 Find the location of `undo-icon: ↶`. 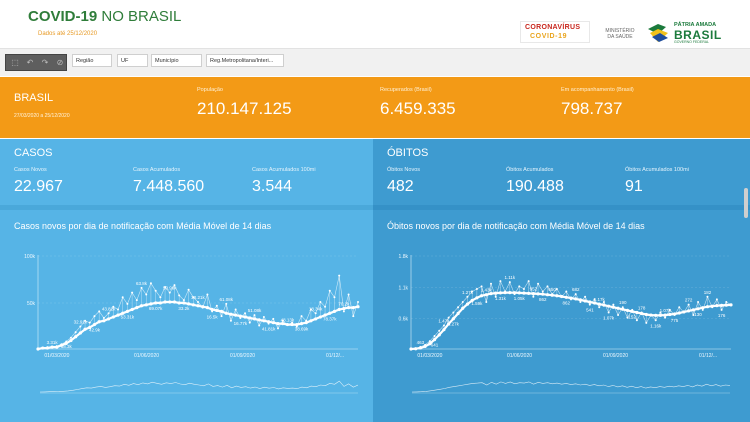

undo-icon: ↶ is located at coordinates (30, 62).